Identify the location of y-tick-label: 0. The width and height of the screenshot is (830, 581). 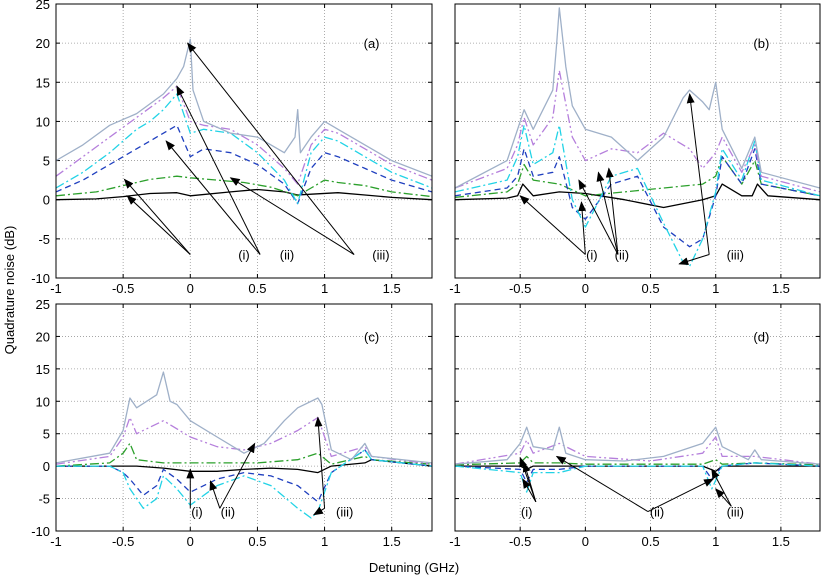
(46, 200).